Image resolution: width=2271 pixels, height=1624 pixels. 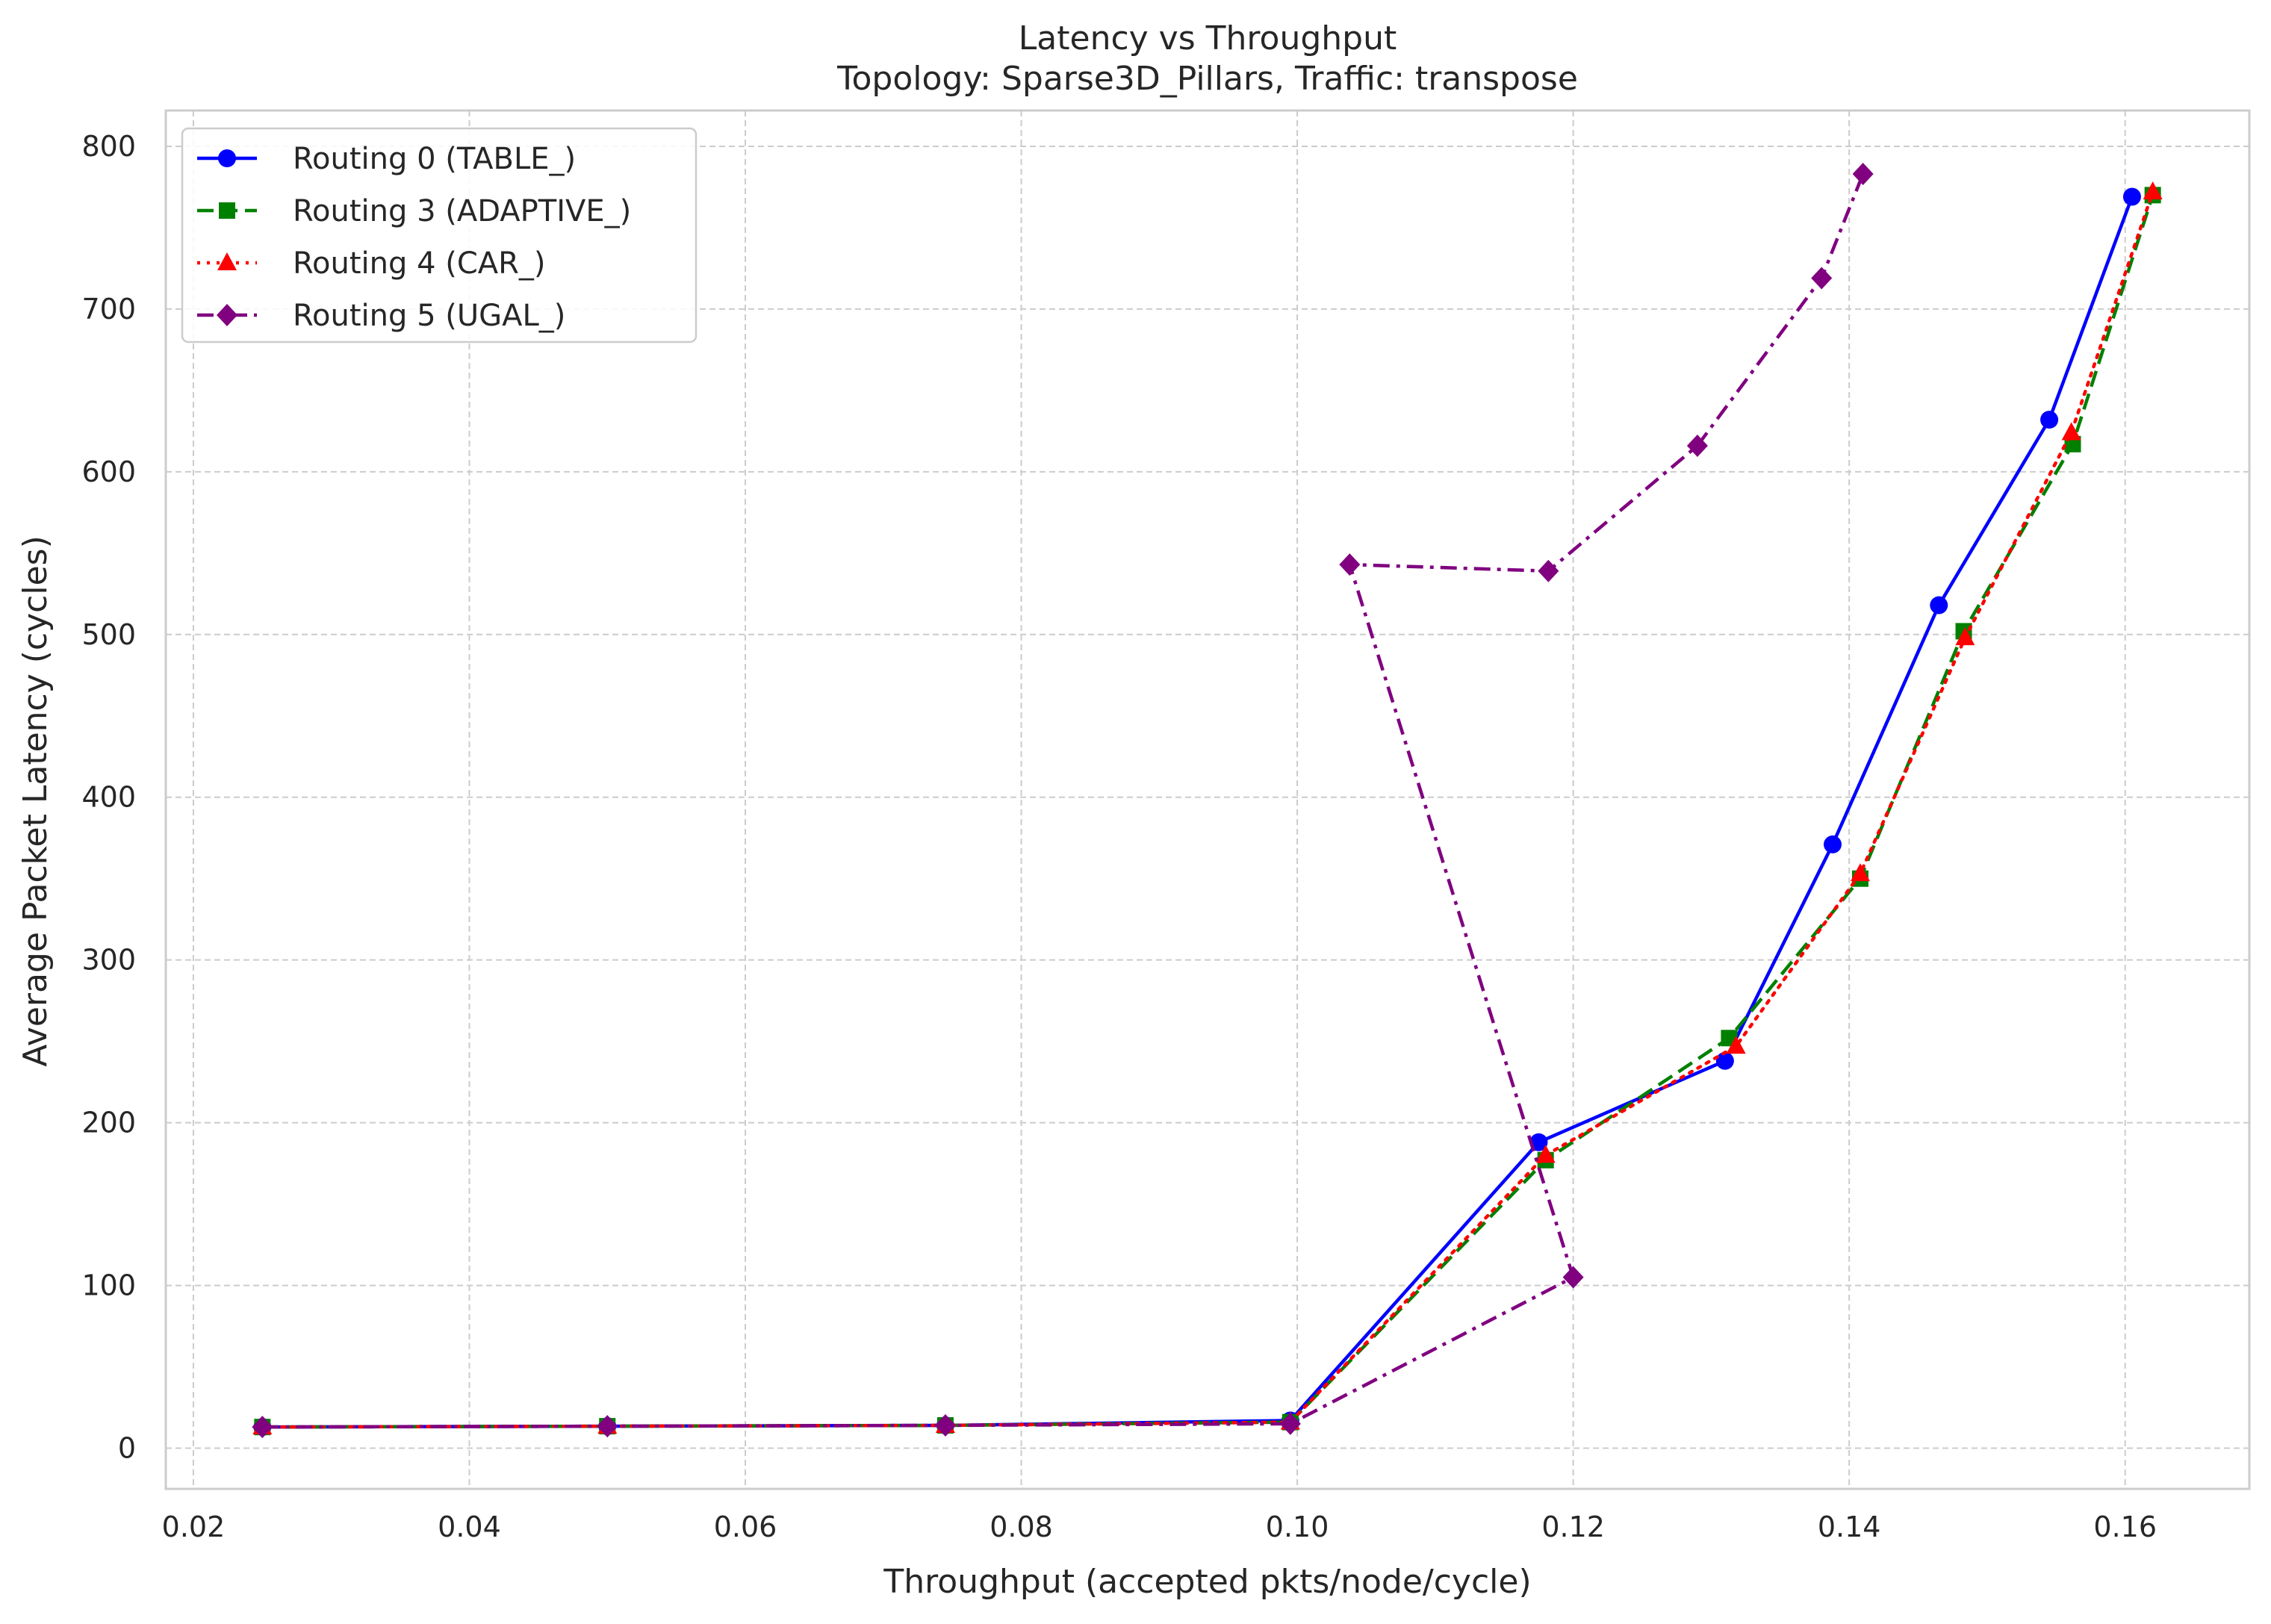 What do you see at coordinates (108, 634) in the screenshot?
I see `y-tick-label: 500` at bounding box center [108, 634].